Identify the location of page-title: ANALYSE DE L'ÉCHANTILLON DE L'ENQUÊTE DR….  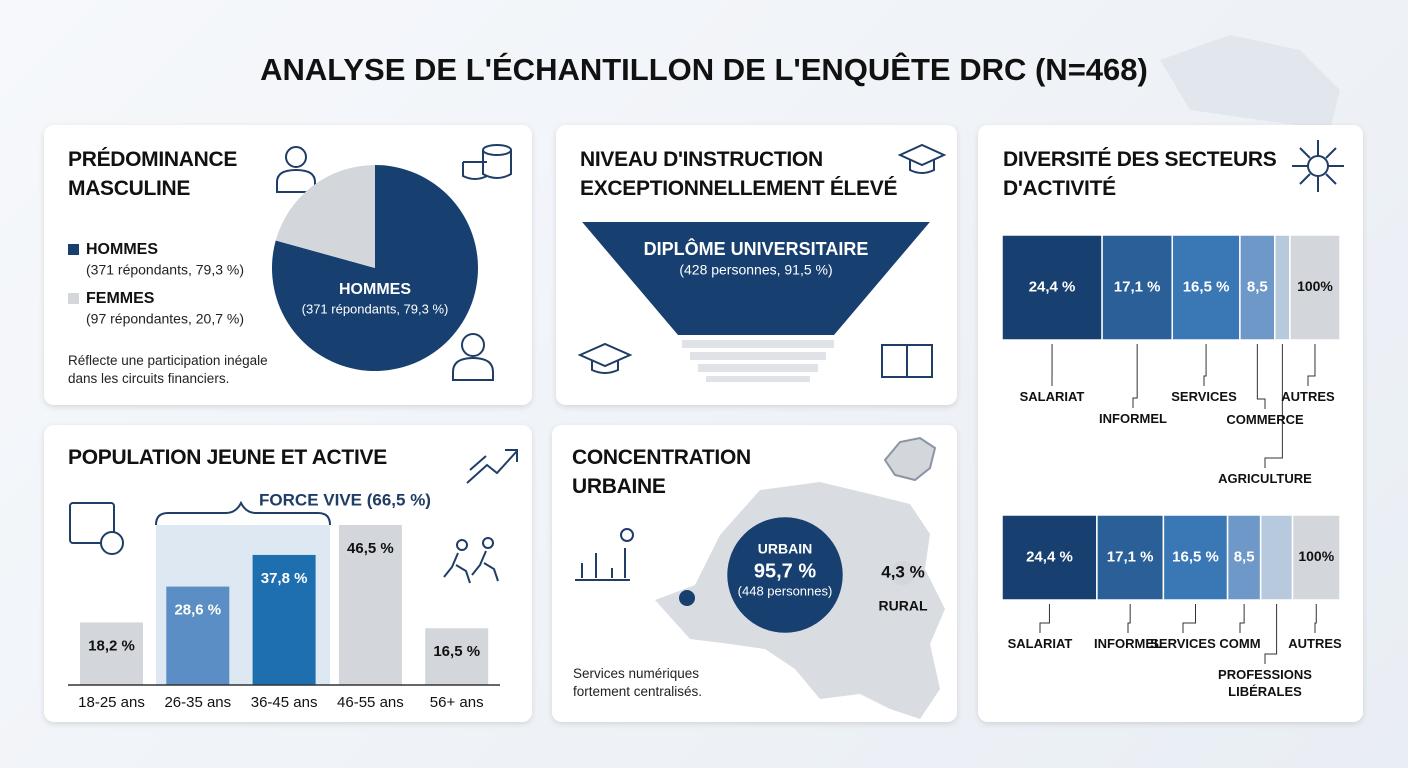
(704, 69).